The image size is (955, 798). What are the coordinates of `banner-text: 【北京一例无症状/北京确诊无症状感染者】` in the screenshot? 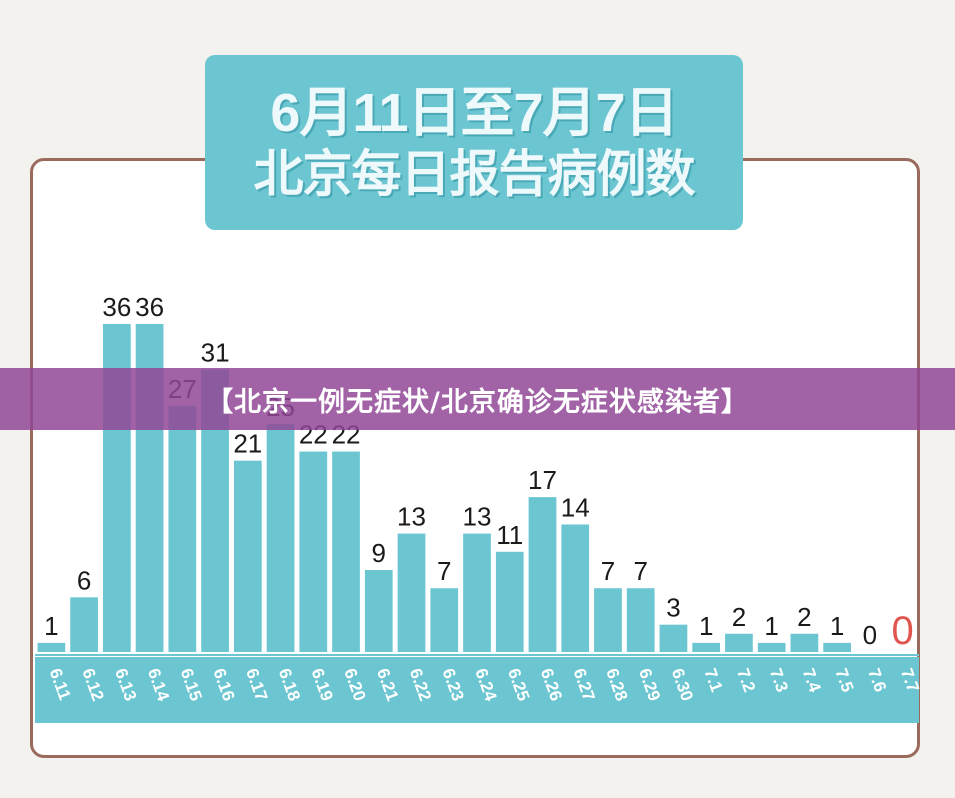 It's located at (477, 402).